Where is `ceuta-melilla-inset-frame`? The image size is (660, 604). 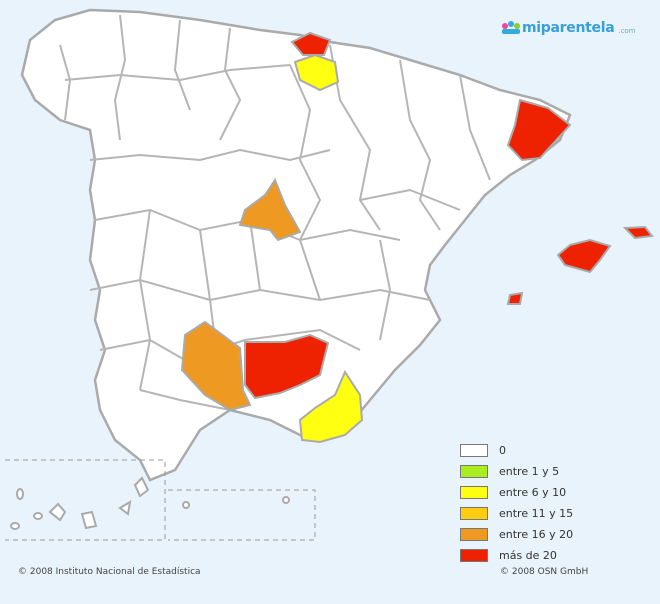
ceuta-melilla-inset-frame is located at coordinates (242, 515).